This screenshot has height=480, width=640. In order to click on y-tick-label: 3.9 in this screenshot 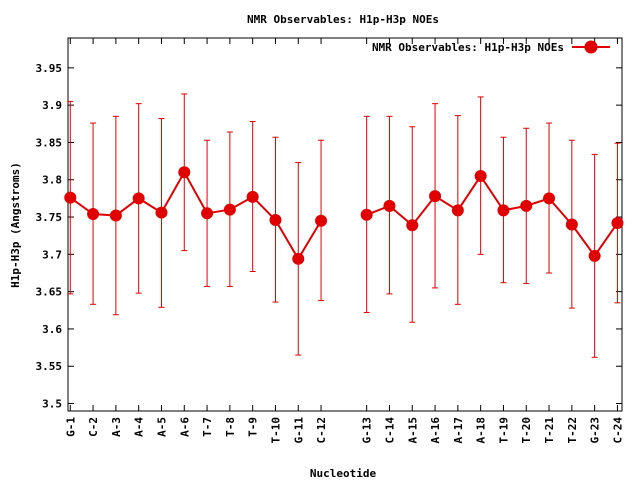, I will do `click(52, 105)`.